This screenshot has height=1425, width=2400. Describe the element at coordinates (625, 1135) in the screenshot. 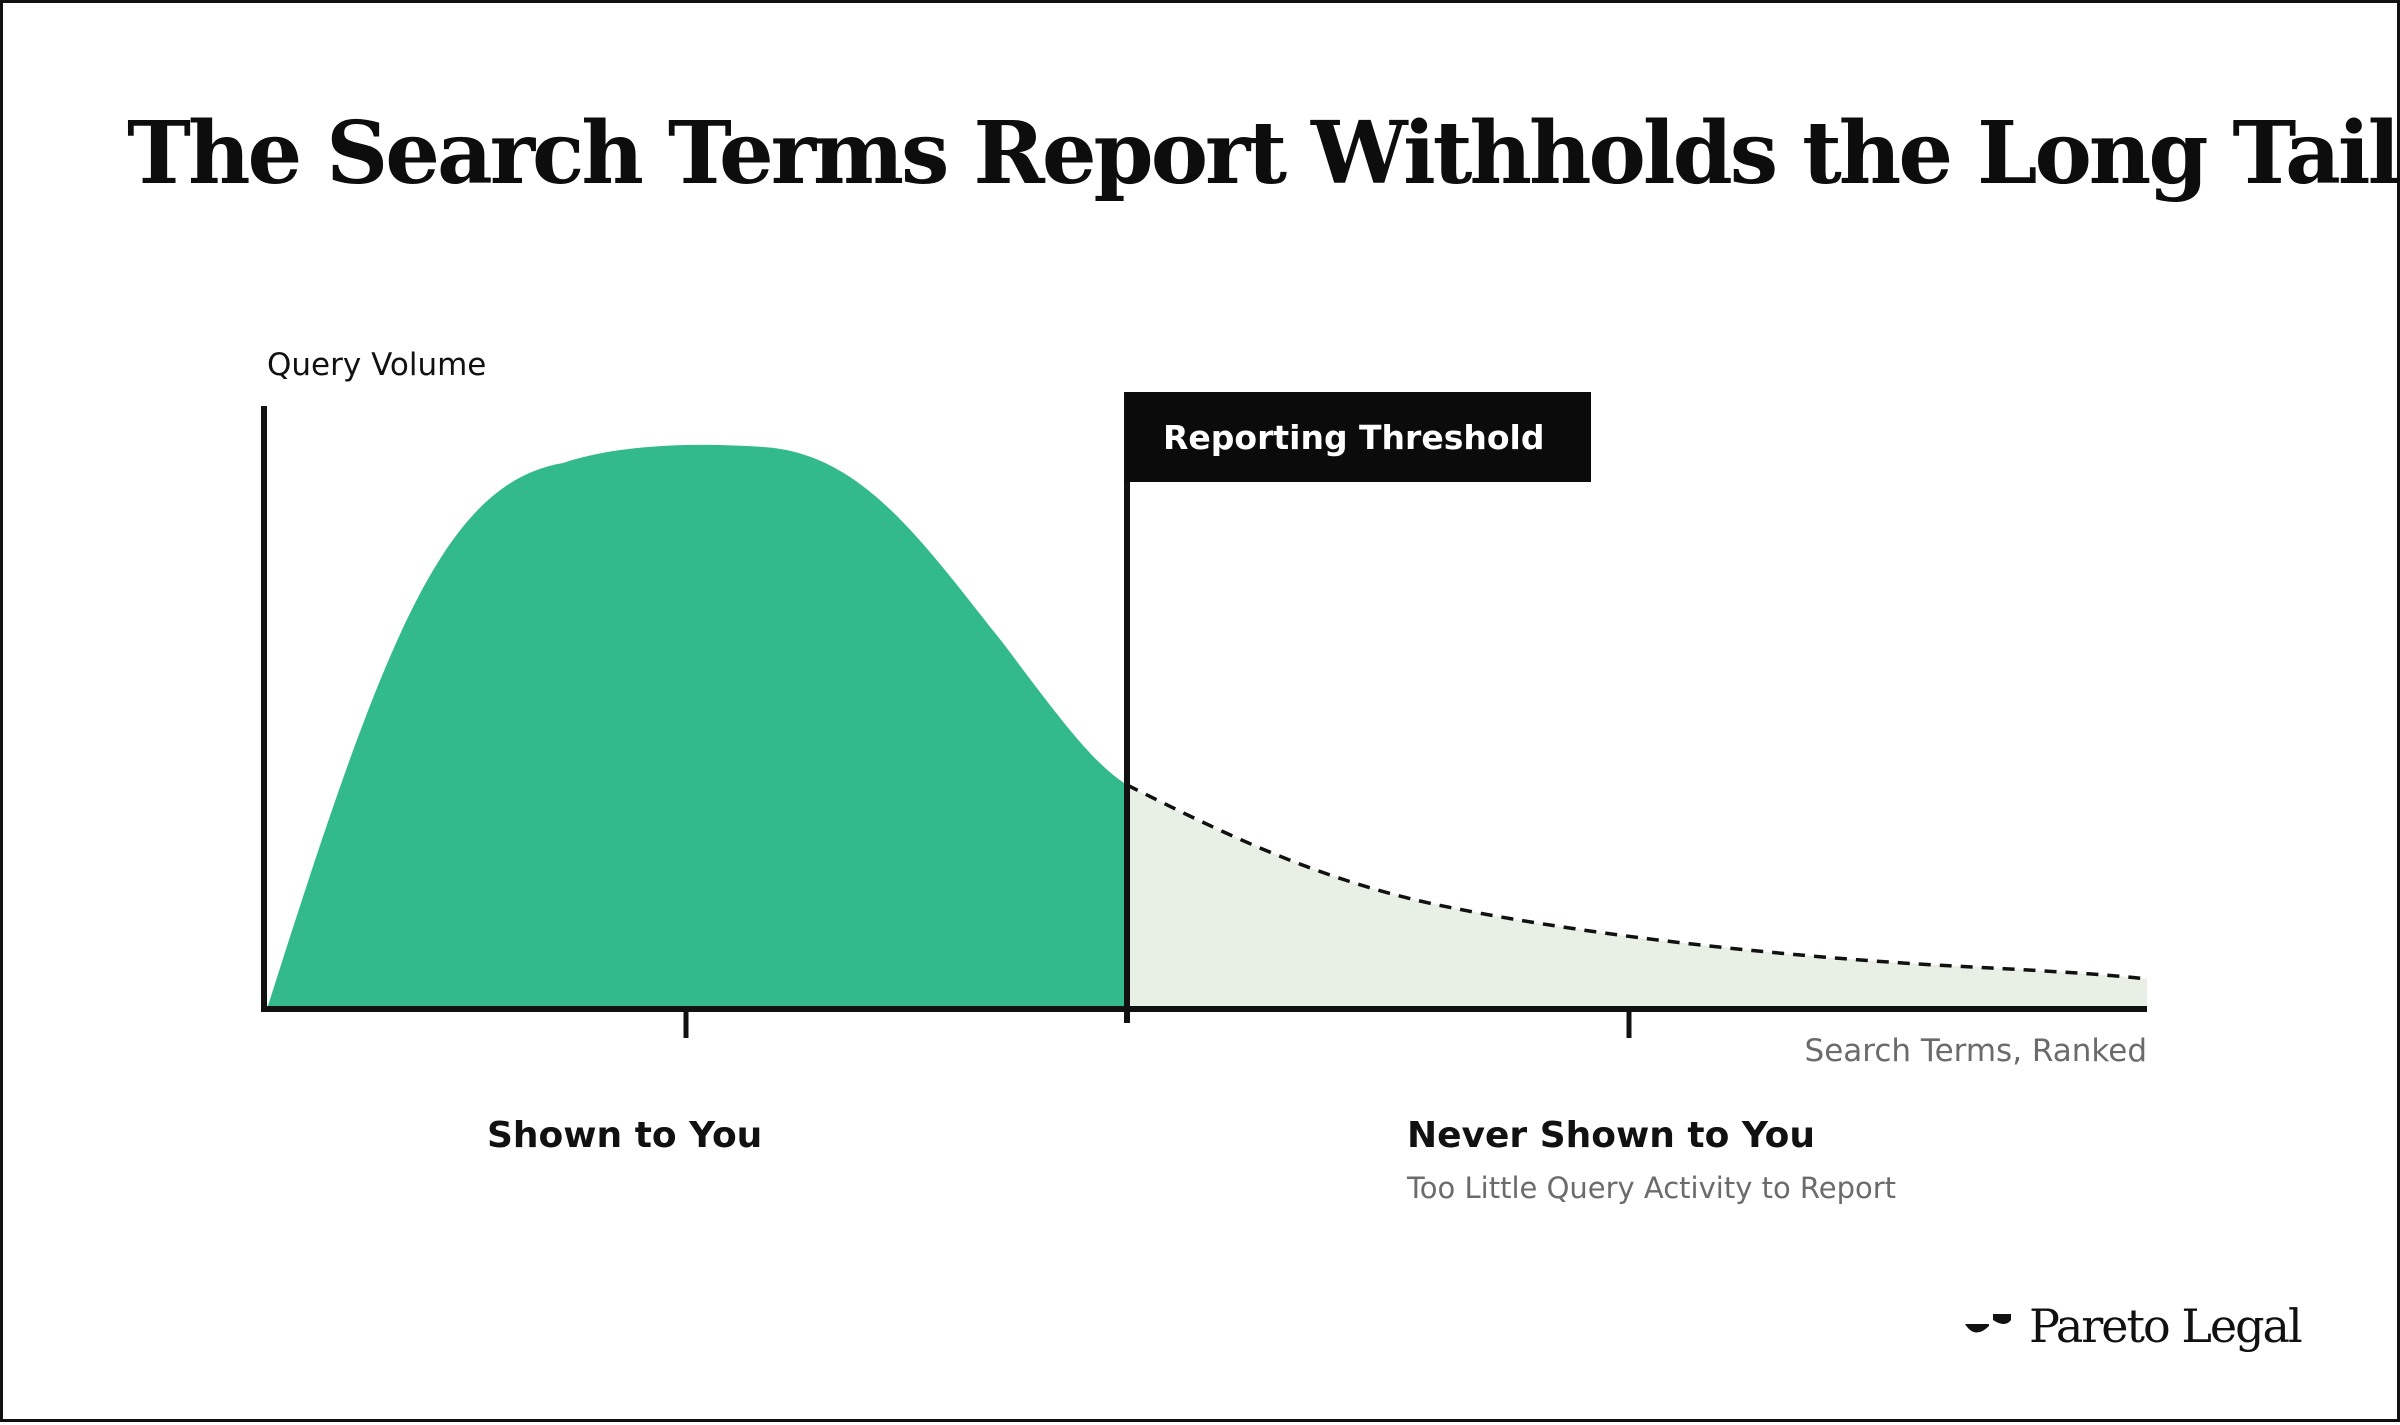

I see `shown-region-label: Shown to You` at that location.